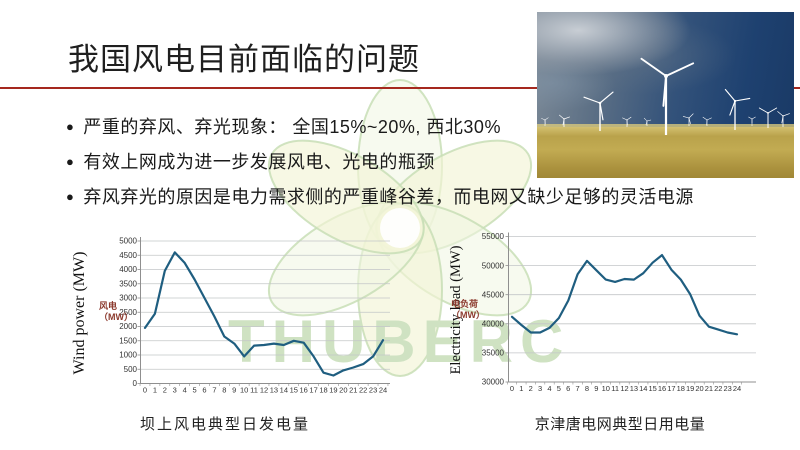 The image size is (800, 450). I want to click on photo-grass-field, so click(665, 152).